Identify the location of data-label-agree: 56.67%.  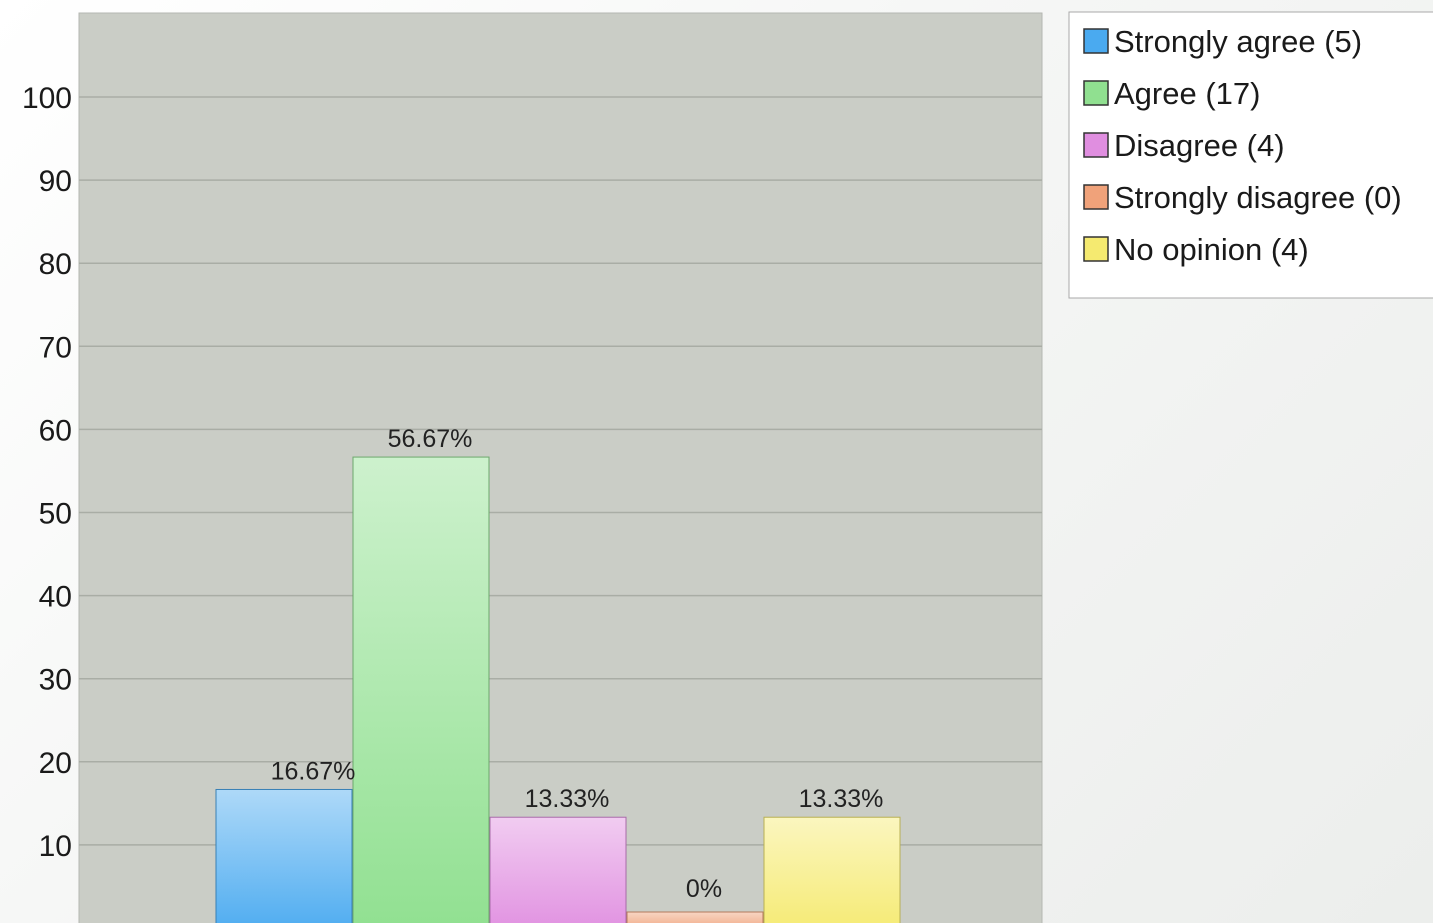
(430, 439).